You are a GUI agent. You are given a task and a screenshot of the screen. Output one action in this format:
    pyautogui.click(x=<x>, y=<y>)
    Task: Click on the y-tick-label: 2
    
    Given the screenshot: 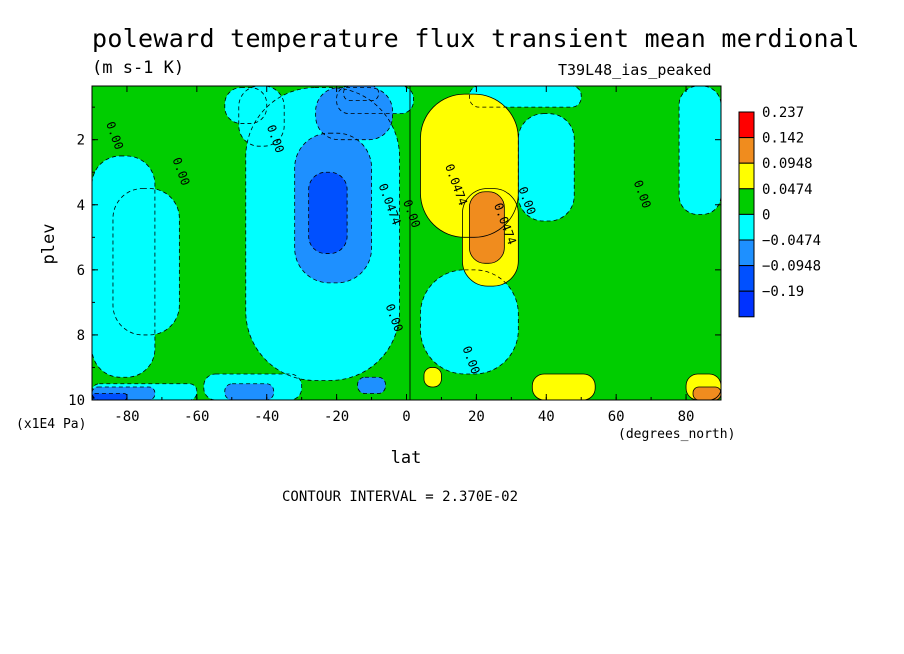 What is the action you would take?
    pyautogui.click(x=81, y=141)
    